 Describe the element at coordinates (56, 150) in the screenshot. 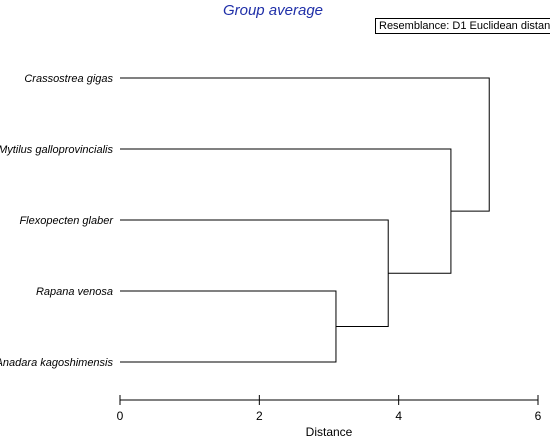

I see `leaf-label: Mytilus galloprovincialis` at that location.